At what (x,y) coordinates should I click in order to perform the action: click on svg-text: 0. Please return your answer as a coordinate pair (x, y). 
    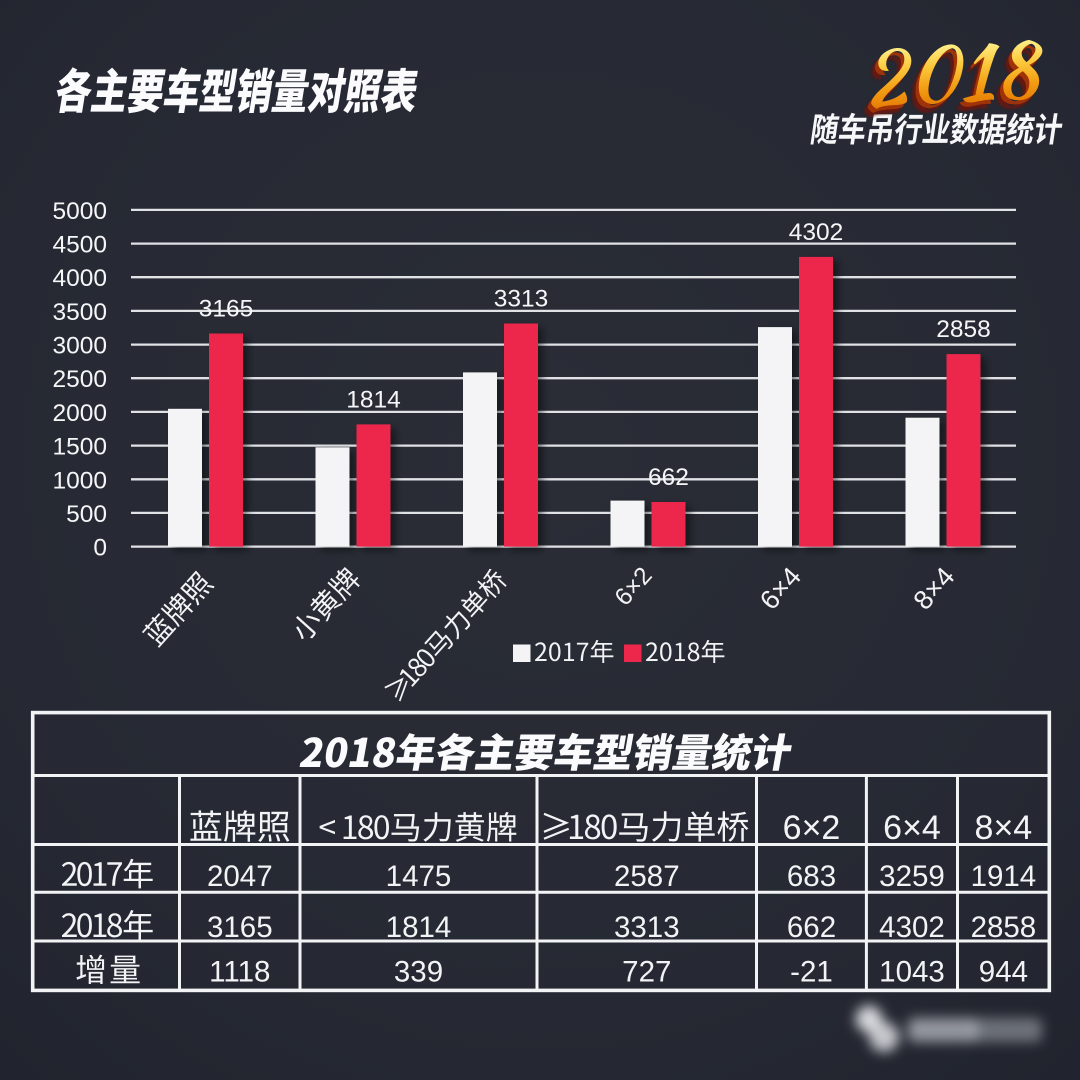
    Looking at the image, I should click on (100, 548).